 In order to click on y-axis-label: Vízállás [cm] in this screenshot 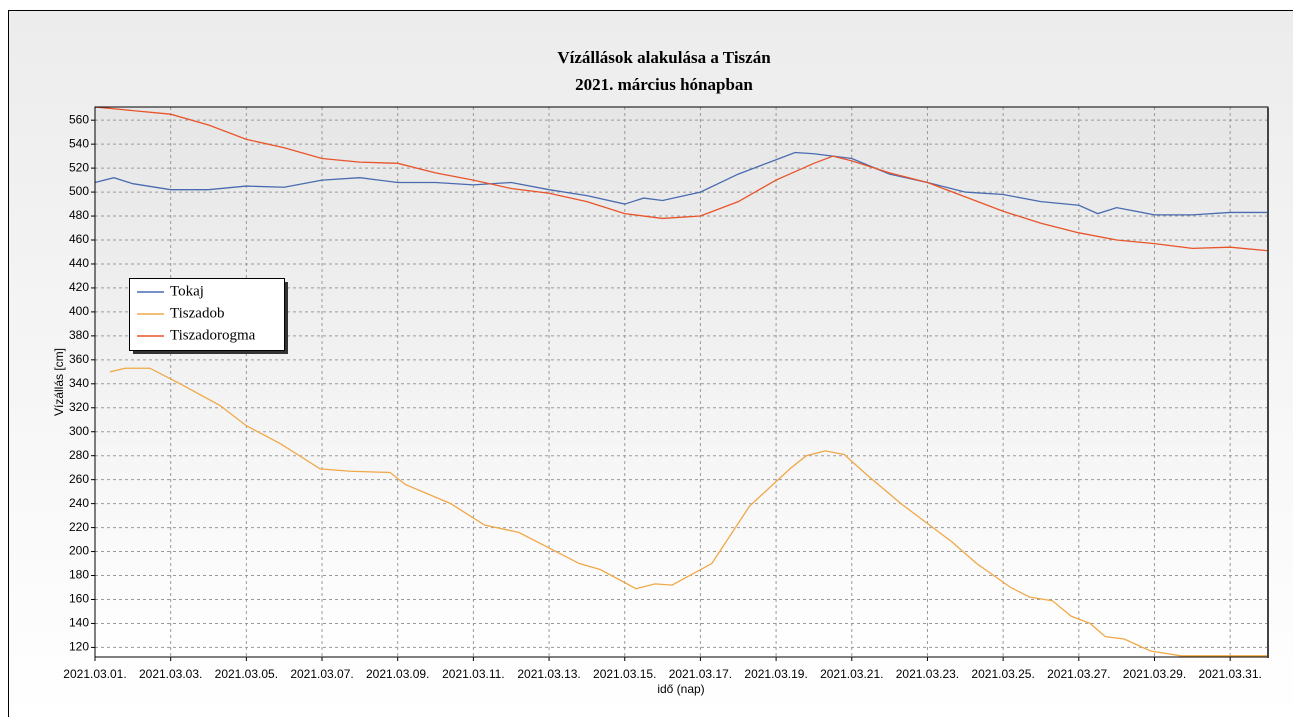, I will do `click(59, 382)`.